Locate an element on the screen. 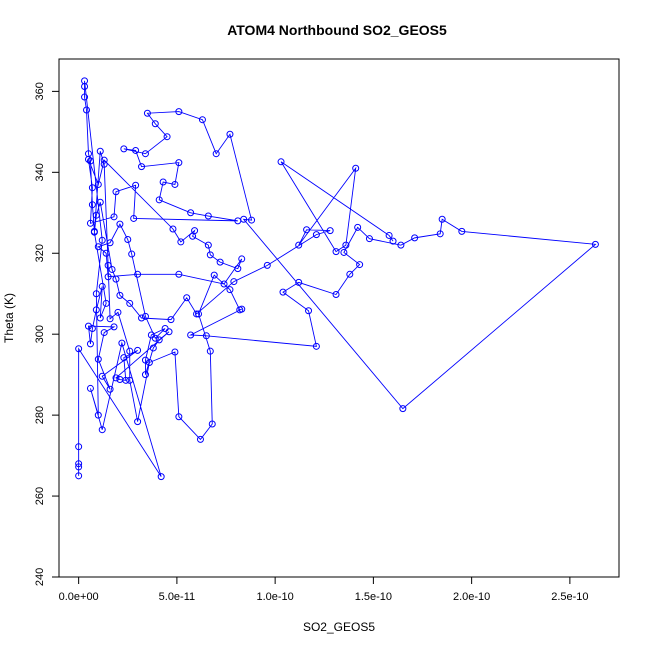 This screenshot has width=650, height=650. y-tick-label: 240 is located at coordinates (40, 577).